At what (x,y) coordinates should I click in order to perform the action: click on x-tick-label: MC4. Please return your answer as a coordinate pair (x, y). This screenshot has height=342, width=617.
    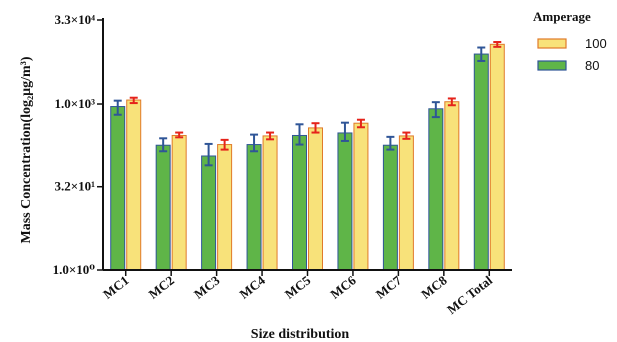
    Looking at the image, I should click on (252, 286).